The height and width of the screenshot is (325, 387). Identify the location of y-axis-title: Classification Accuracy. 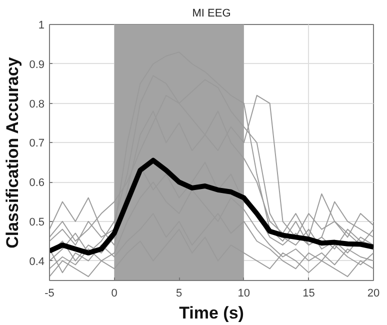
(12, 152).